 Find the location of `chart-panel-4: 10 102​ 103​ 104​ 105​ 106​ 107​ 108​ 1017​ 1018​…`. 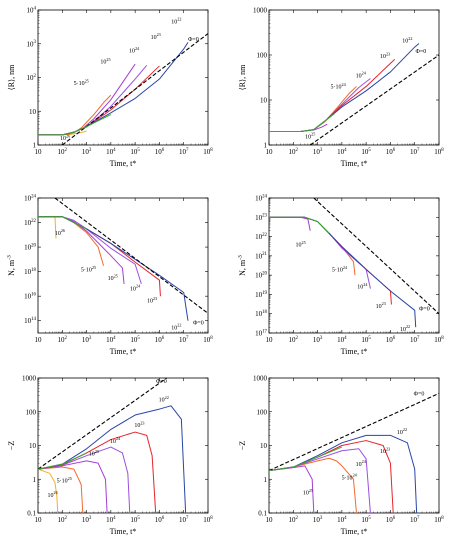

chart-panel-4: 10 102​ 103​ 104​ 105​ 106​ 107​ 108​ 1017​ 1018​… is located at coordinates (340, 275).